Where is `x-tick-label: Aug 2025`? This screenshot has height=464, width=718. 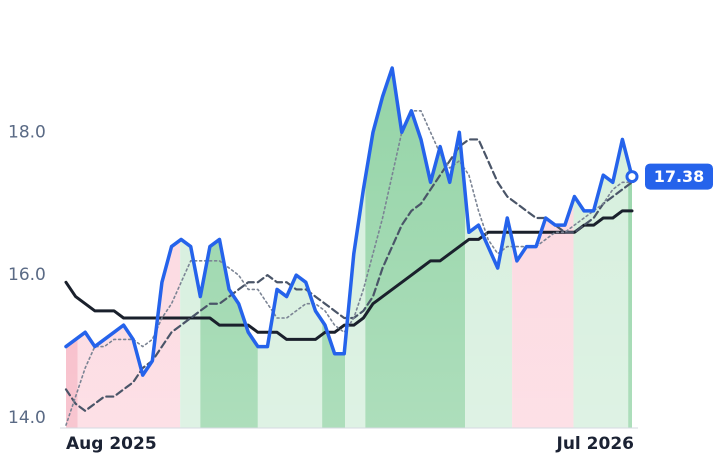
x-tick-label: Aug 2025 is located at coordinates (111, 444).